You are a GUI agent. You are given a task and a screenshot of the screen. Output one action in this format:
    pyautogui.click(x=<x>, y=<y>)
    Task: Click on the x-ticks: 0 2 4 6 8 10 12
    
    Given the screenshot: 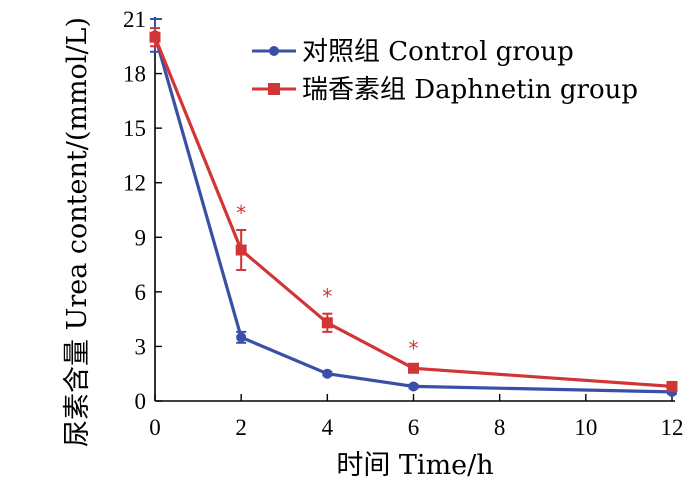 What is the action you would take?
    pyautogui.click(x=416, y=417)
    